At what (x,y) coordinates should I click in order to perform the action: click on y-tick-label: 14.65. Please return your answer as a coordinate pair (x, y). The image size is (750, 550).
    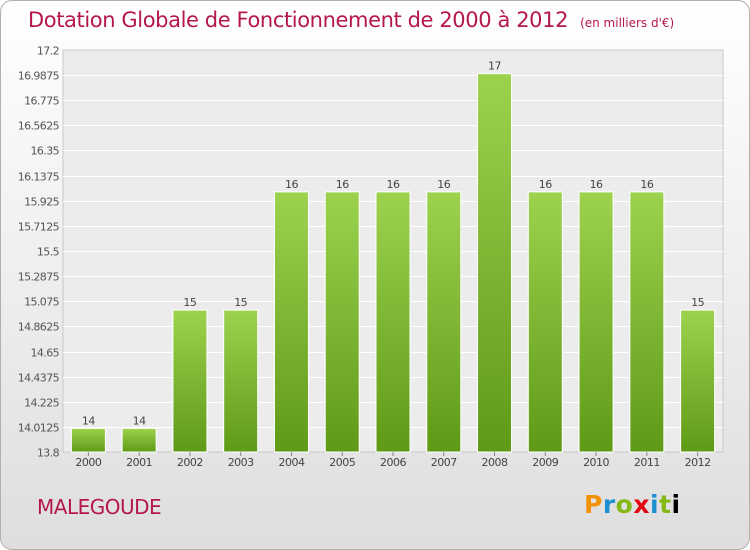
    Looking at the image, I should click on (45, 353).